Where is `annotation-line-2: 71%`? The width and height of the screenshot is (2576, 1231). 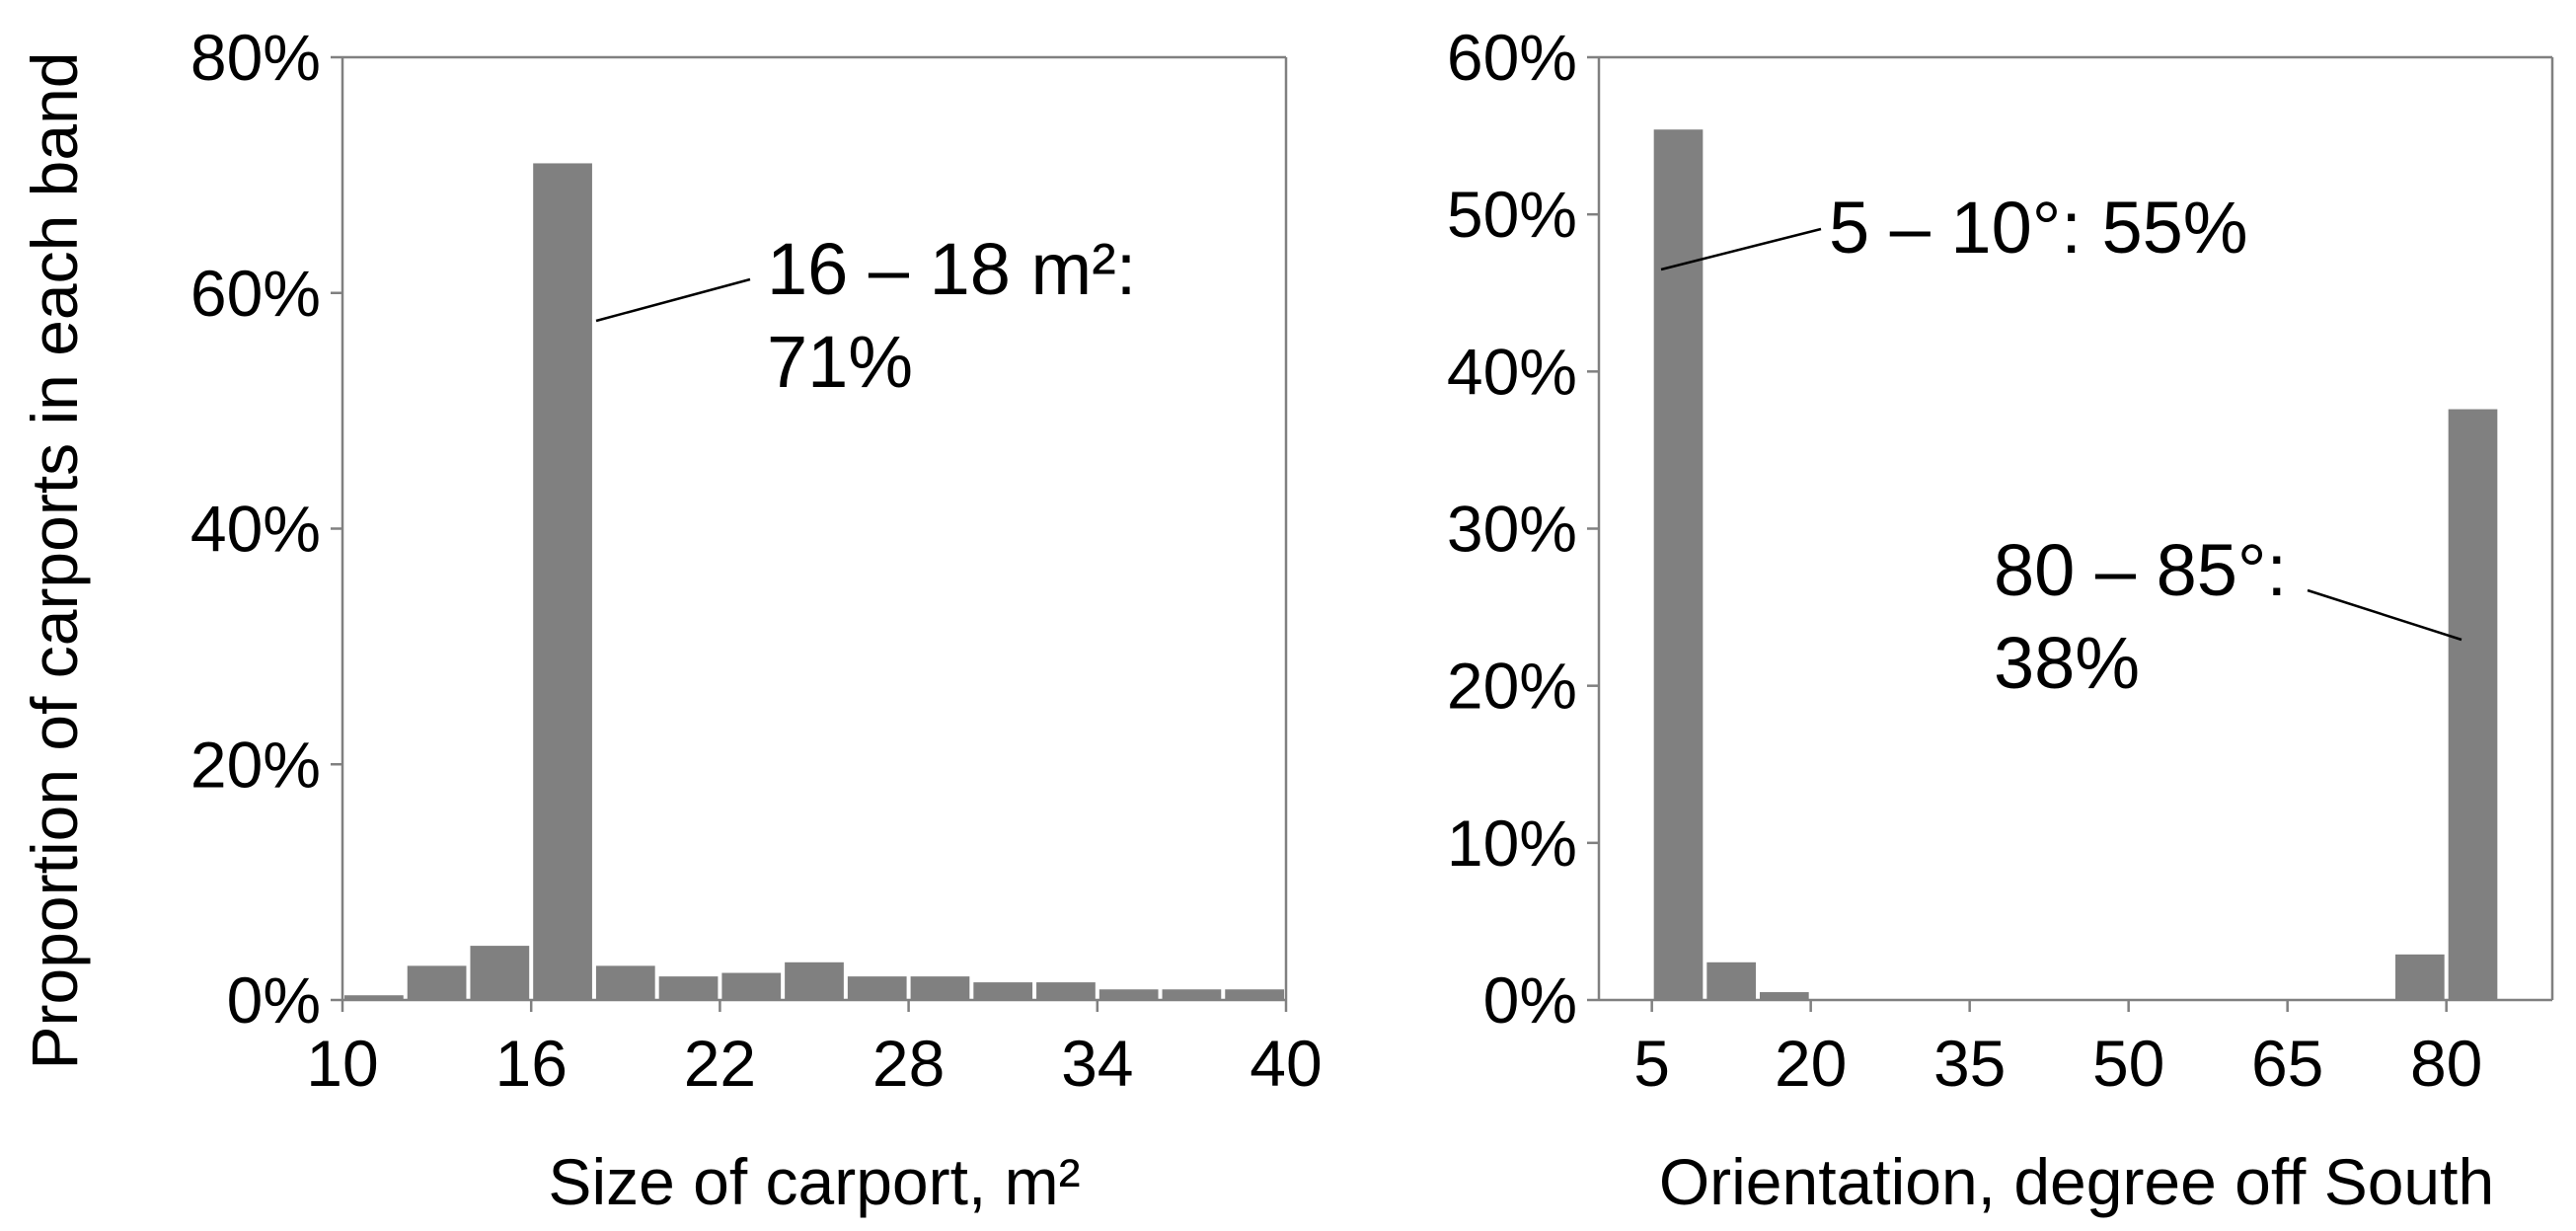 annotation-line-2: 71% is located at coordinates (840, 362).